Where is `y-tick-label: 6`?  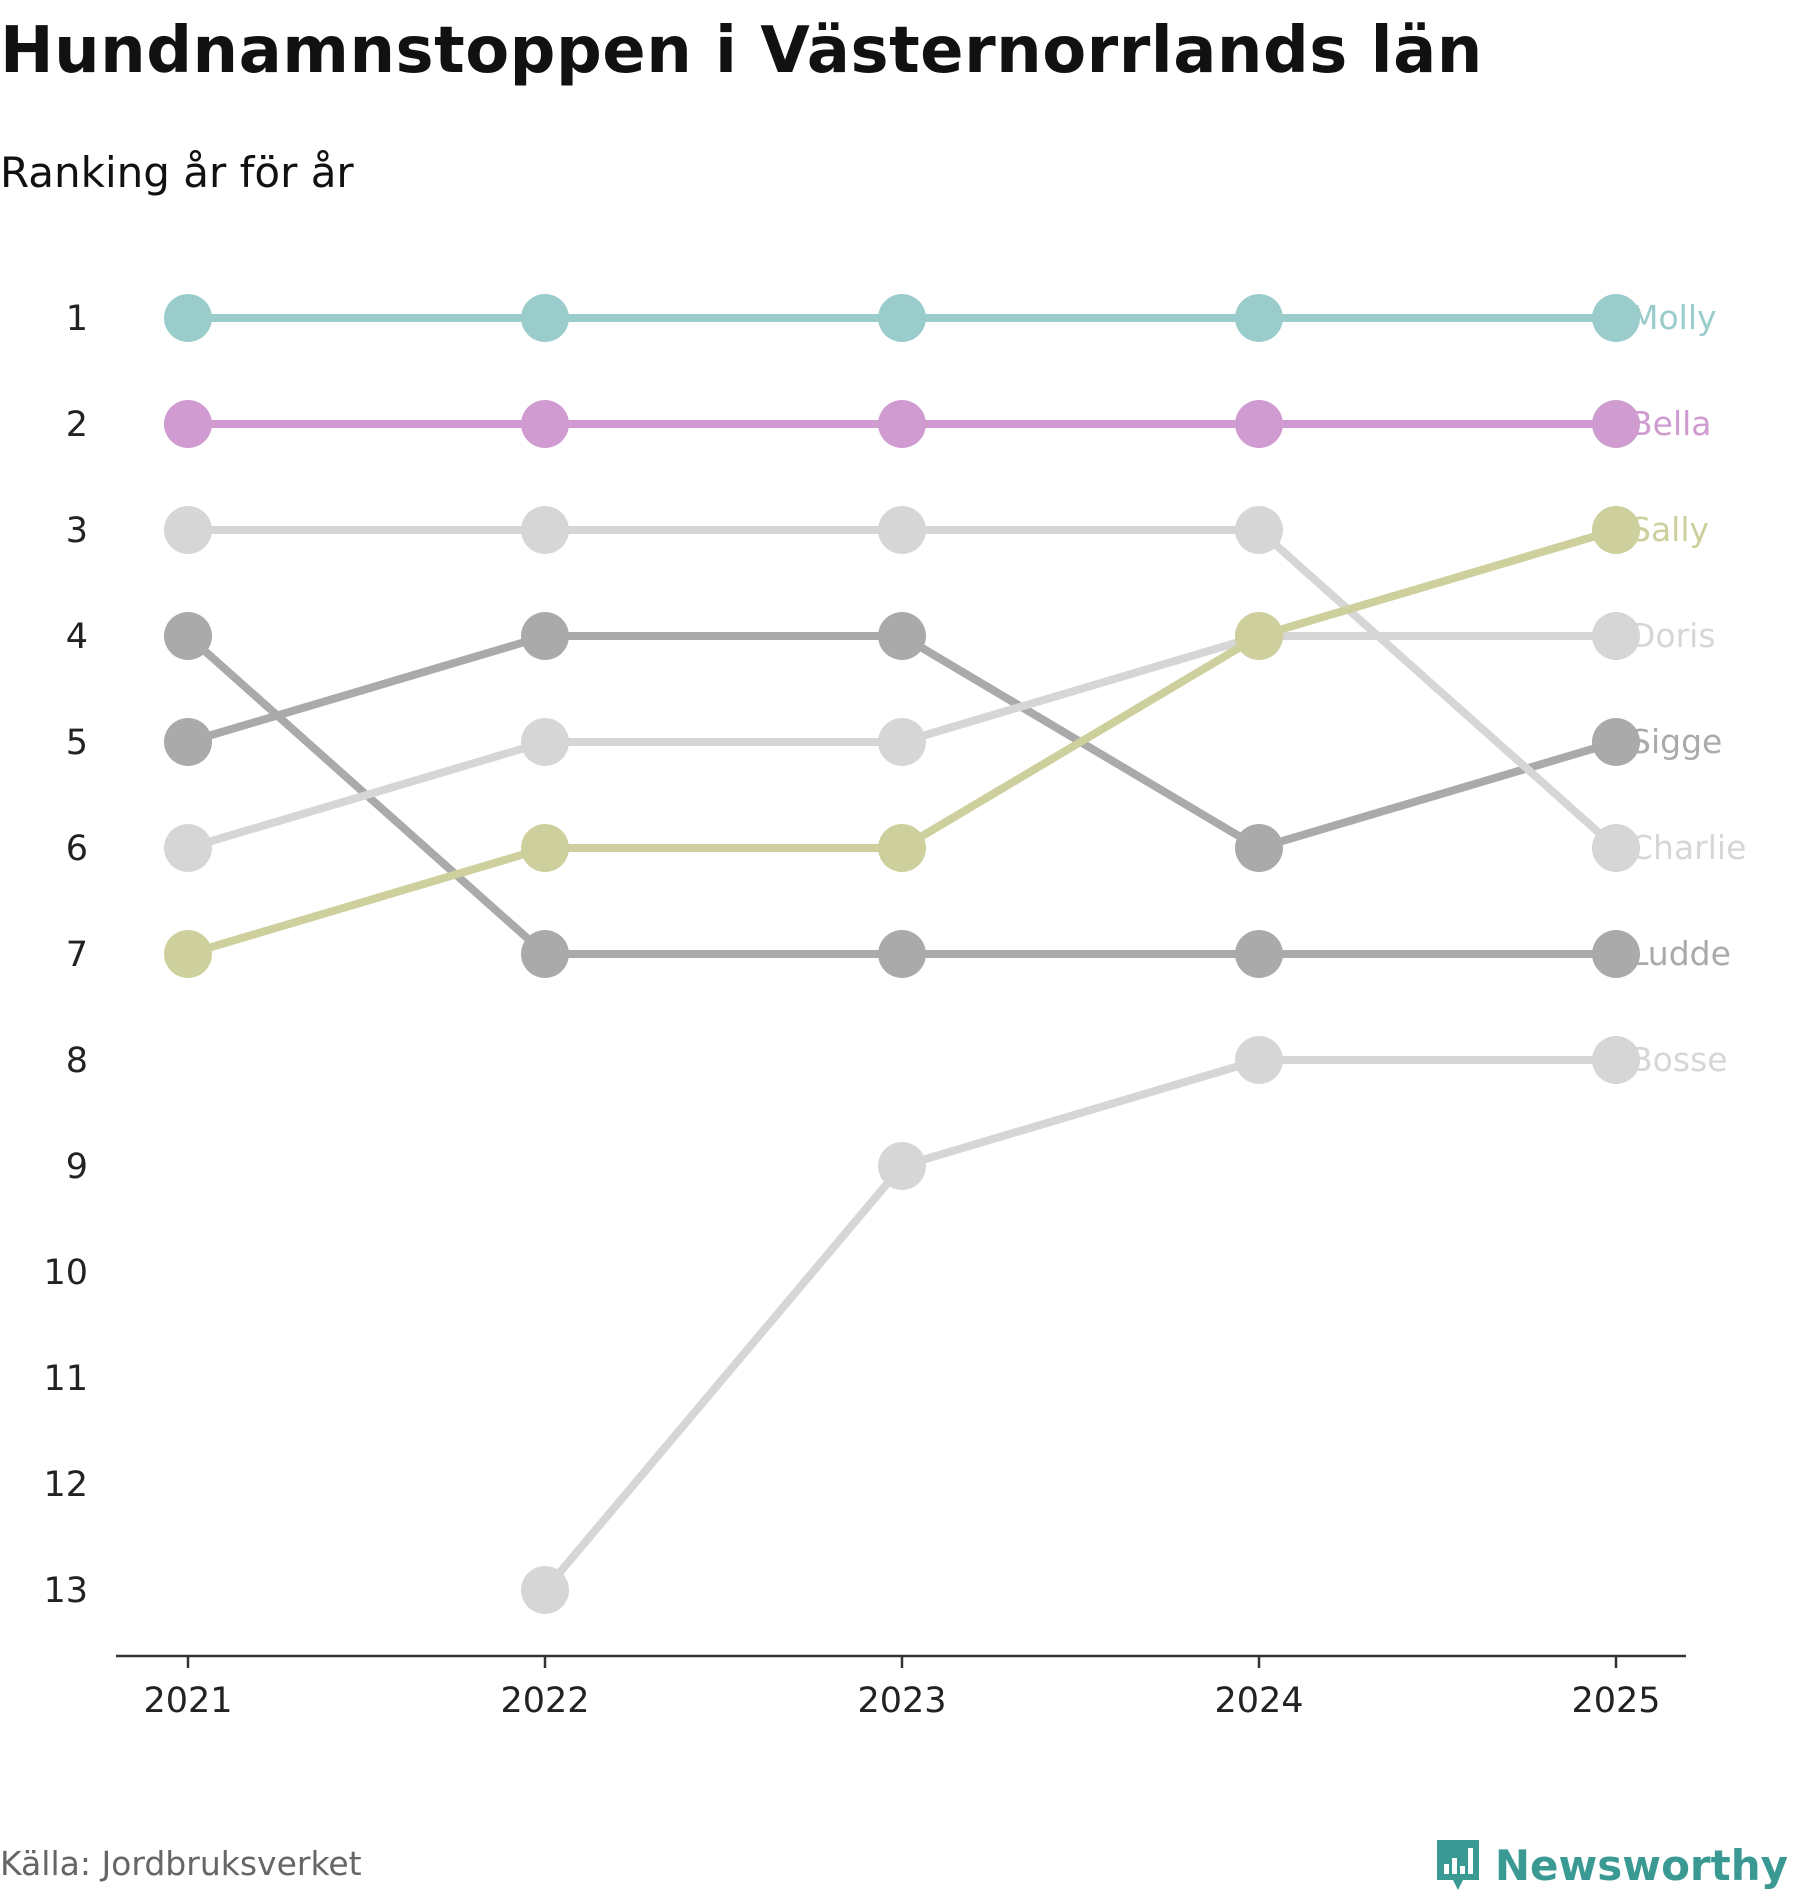
y-tick-label: 6 is located at coordinates (77, 849).